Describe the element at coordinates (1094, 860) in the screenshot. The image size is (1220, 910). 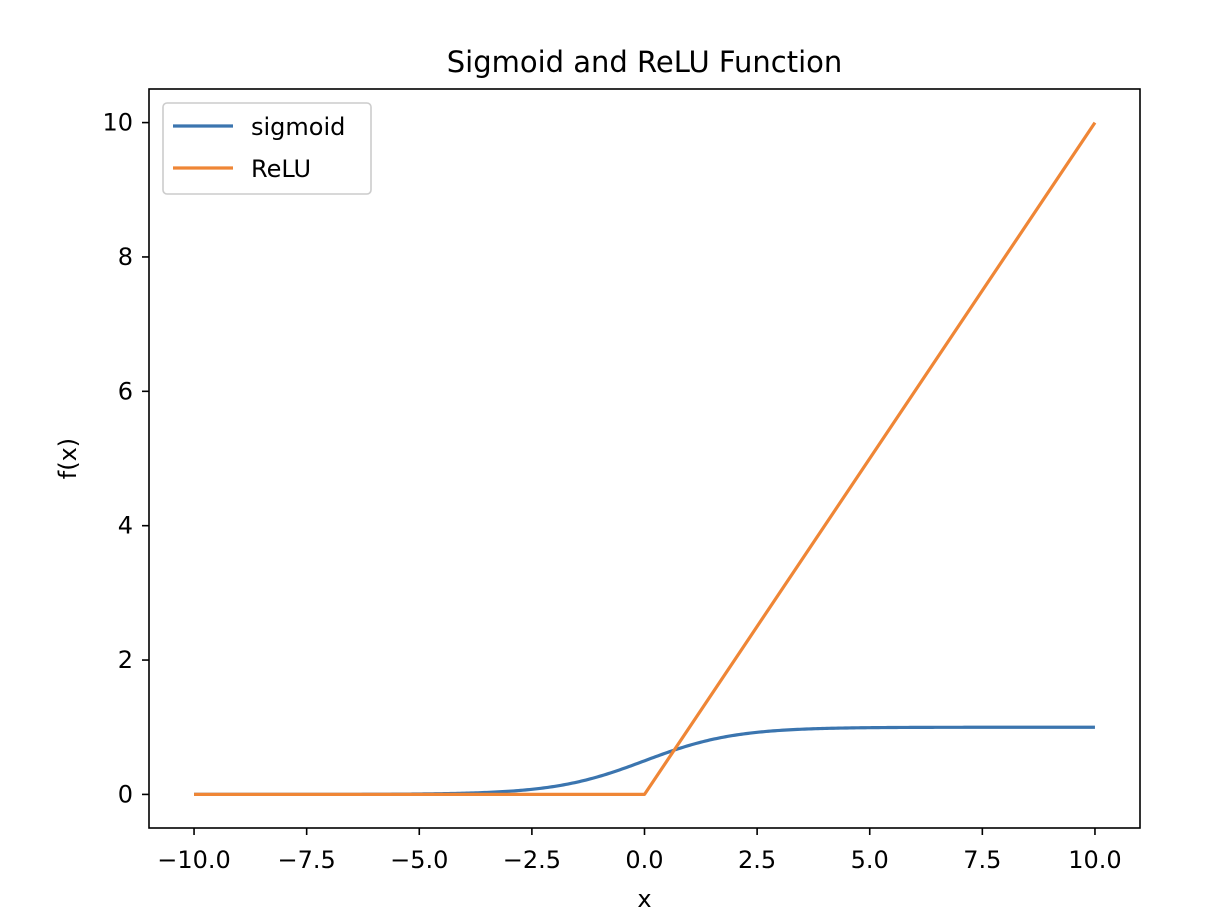
I see `x-tick-label: 10.0` at that location.